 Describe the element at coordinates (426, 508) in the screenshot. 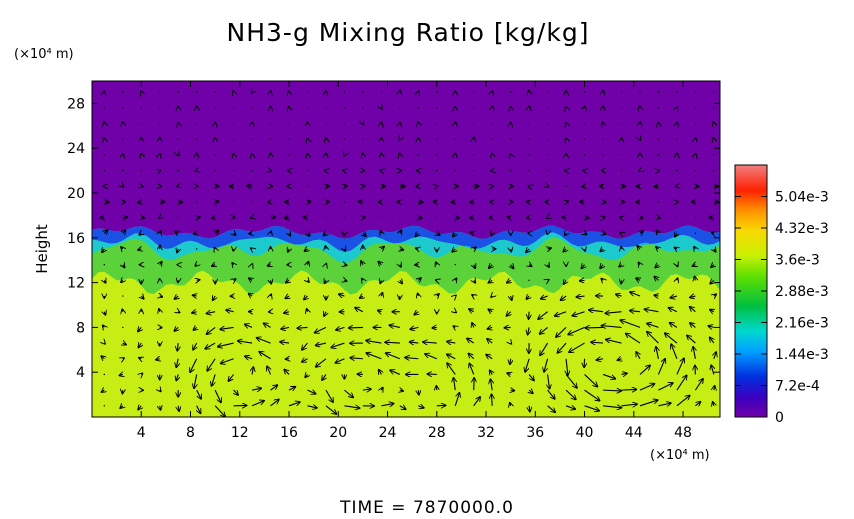

I see `time-label: TIME = 7870000.0` at that location.